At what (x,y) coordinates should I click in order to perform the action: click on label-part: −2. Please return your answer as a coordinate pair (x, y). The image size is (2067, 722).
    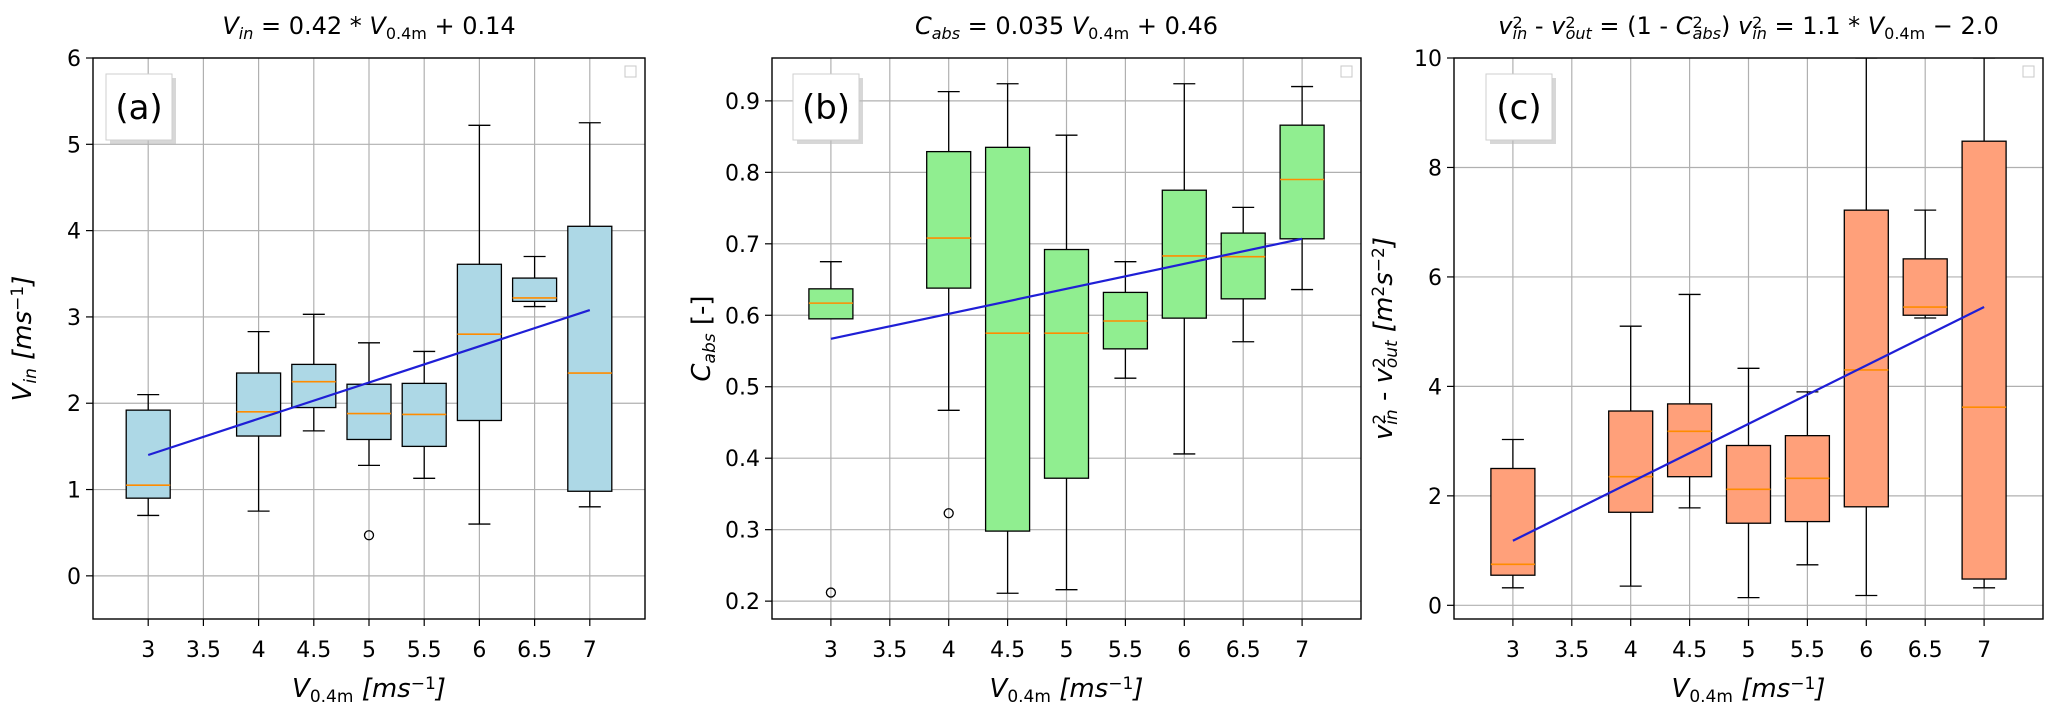
    Looking at the image, I should click on (1379, 259).